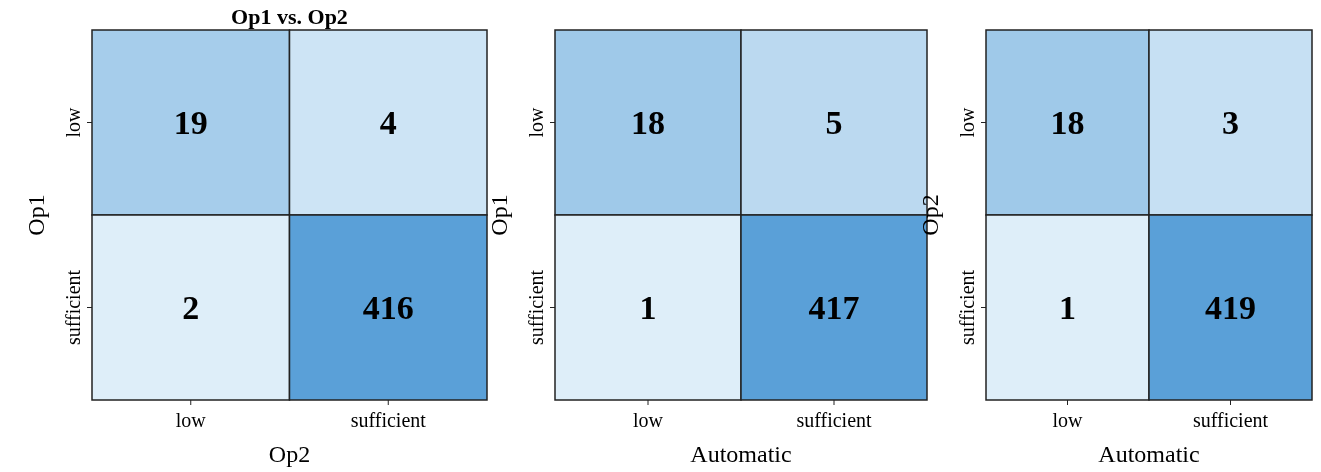 The image size is (1321, 472). What do you see at coordinates (834, 123) in the screenshot?
I see `data-label: 5` at bounding box center [834, 123].